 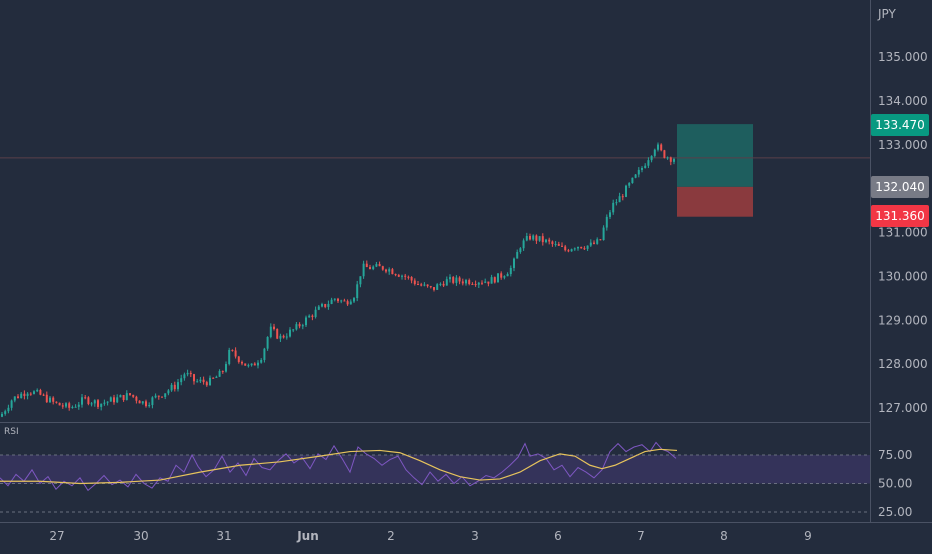 I want to click on time-tick-label: 9, so click(x=808, y=536).